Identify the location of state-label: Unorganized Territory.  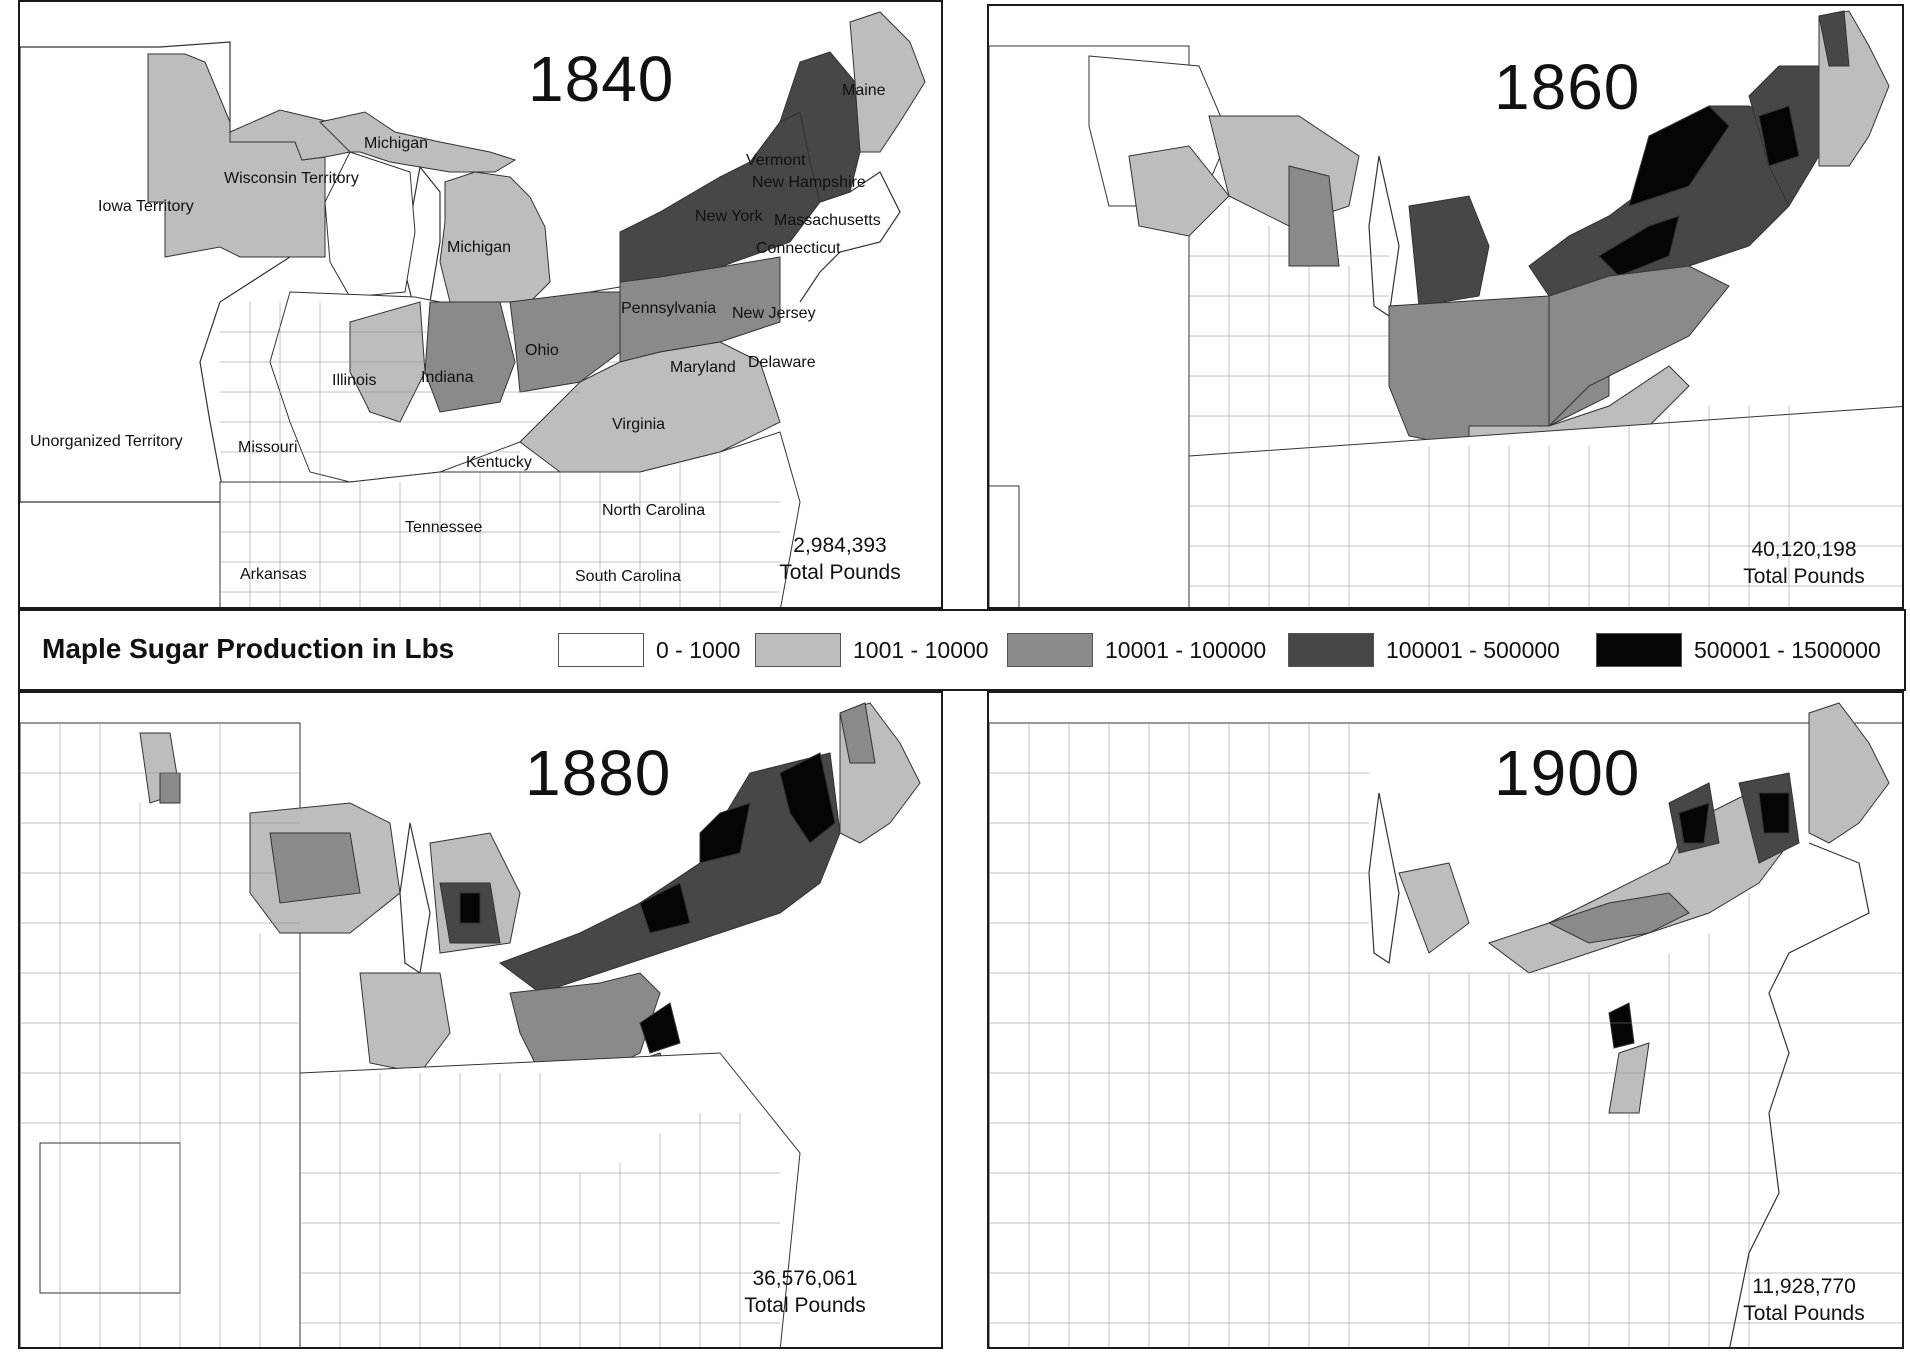
(106, 441).